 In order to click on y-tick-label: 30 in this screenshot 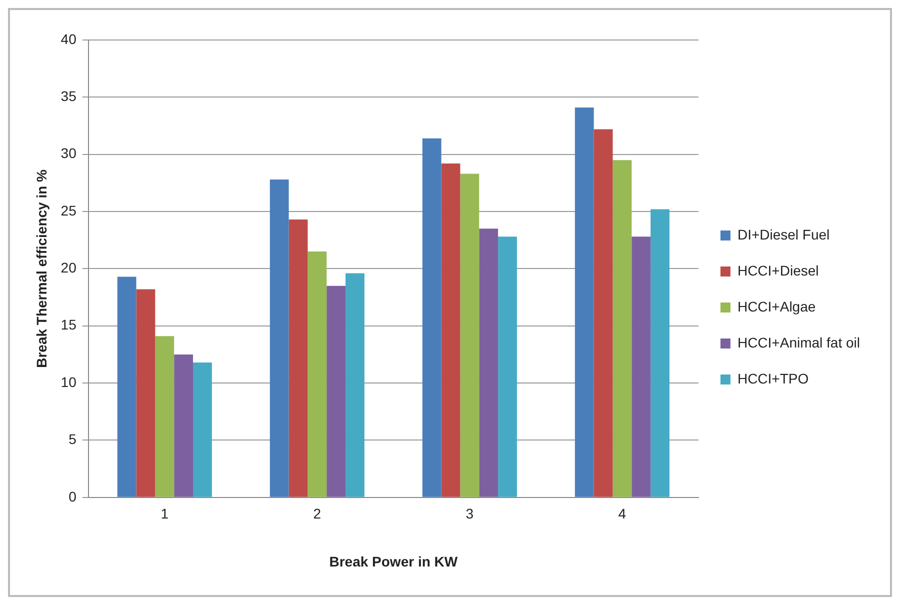, I will do `click(68, 153)`.